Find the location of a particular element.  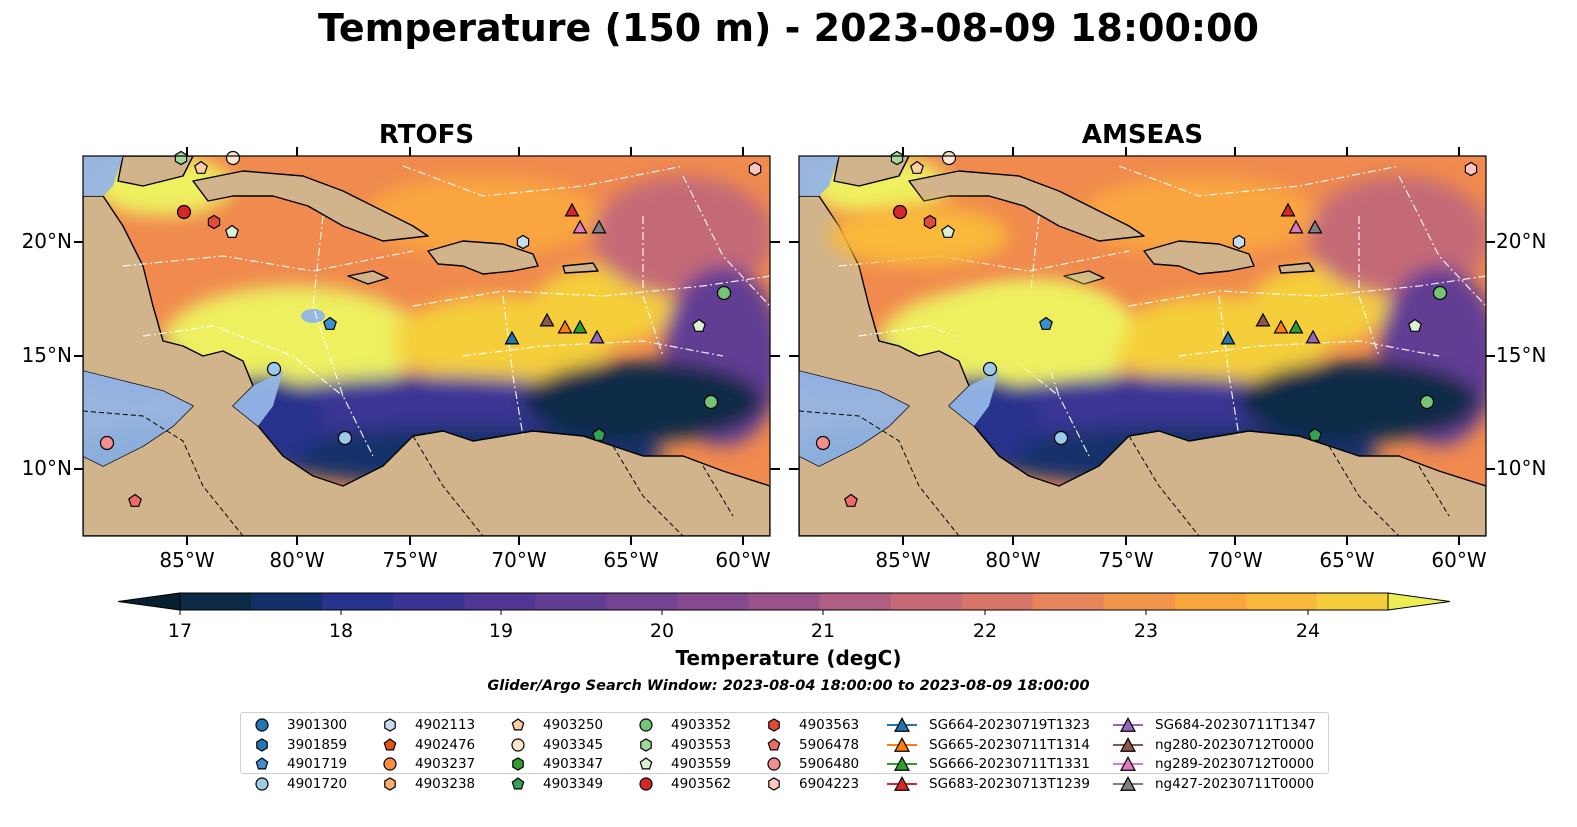

legend-item: 5906478 is located at coordinates (812, 745).